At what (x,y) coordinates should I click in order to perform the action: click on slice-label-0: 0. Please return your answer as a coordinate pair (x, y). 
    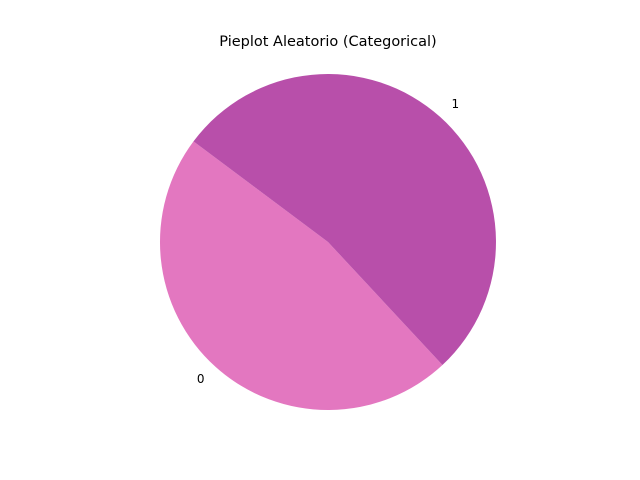
    Looking at the image, I should click on (201, 379).